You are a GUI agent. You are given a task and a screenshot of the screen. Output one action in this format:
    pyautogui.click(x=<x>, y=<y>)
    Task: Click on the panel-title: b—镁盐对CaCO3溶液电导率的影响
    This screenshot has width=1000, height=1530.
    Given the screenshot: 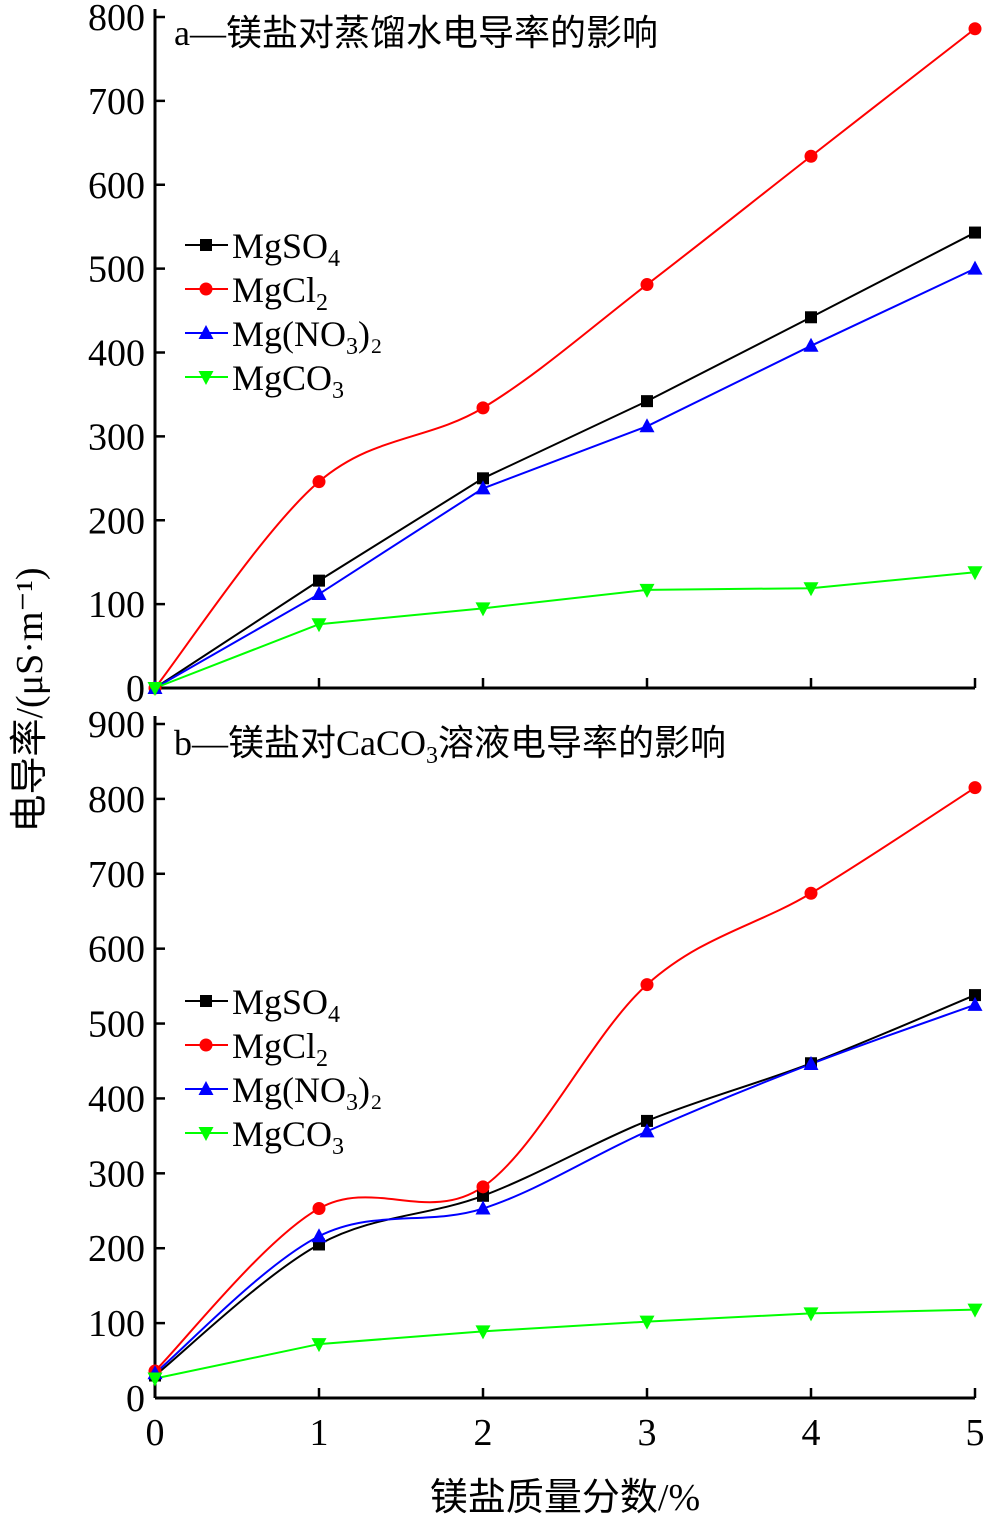 What is the action you would take?
    pyautogui.click(x=450, y=746)
    